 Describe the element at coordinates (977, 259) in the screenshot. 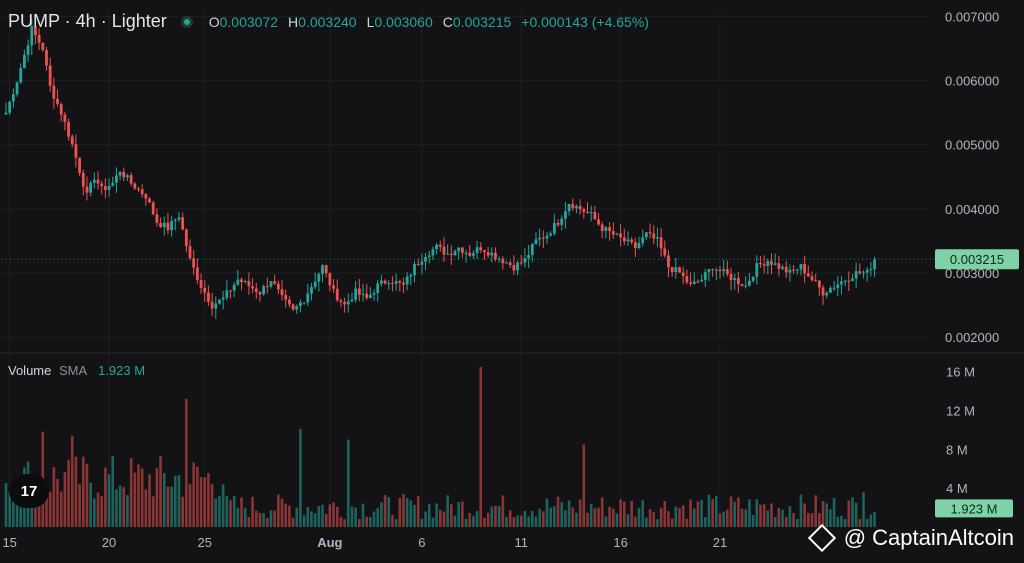

I see `last-price-tag` at that location.